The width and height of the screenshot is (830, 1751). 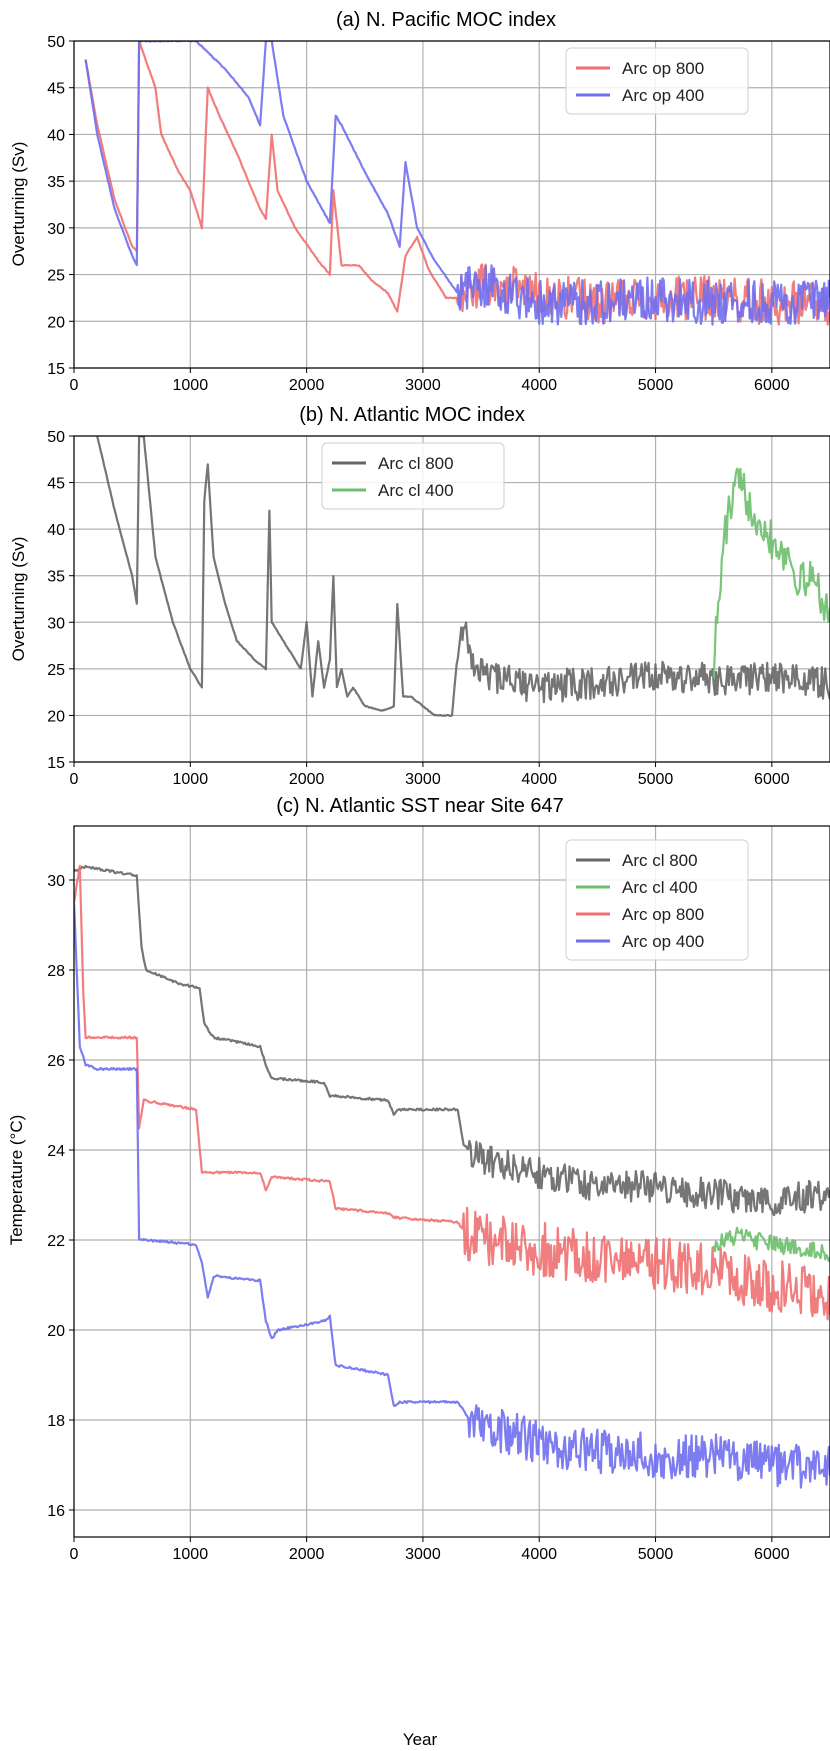 What do you see at coordinates (56, 577) in the screenshot?
I see `panel-b-ytick-label-35: 35` at bounding box center [56, 577].